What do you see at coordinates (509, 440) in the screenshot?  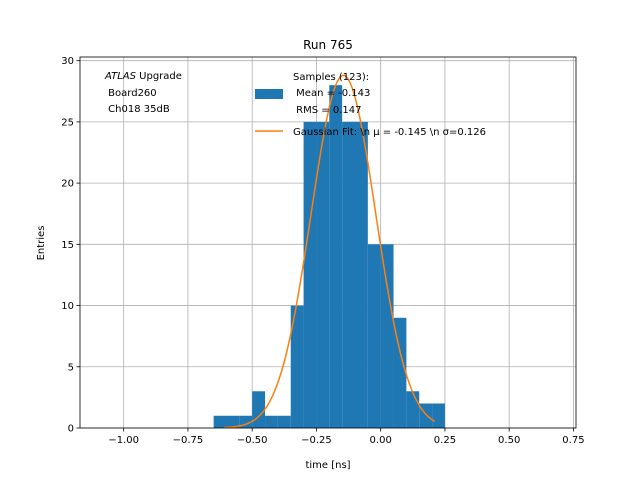 I see `x-tick-label: 0.50` at bounding box center [509, 440].